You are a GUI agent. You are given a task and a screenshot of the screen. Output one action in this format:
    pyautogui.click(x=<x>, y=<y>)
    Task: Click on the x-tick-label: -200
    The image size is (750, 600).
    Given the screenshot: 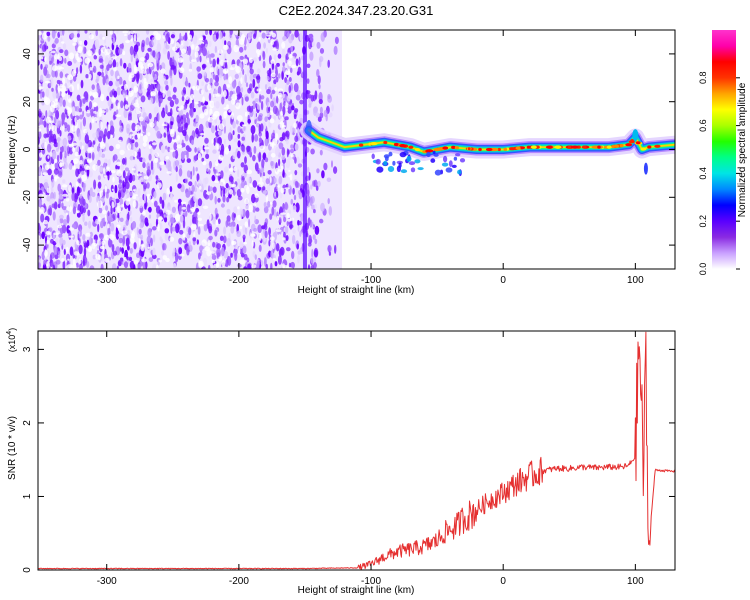 What is the action you would take?
    pyautogui.click(x=239, y=280)
    